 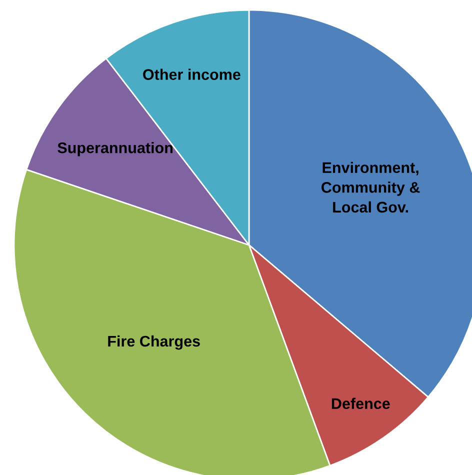 I want to click on slice-label: Environment, Community & Local Gov., so click(x=371, y=187).